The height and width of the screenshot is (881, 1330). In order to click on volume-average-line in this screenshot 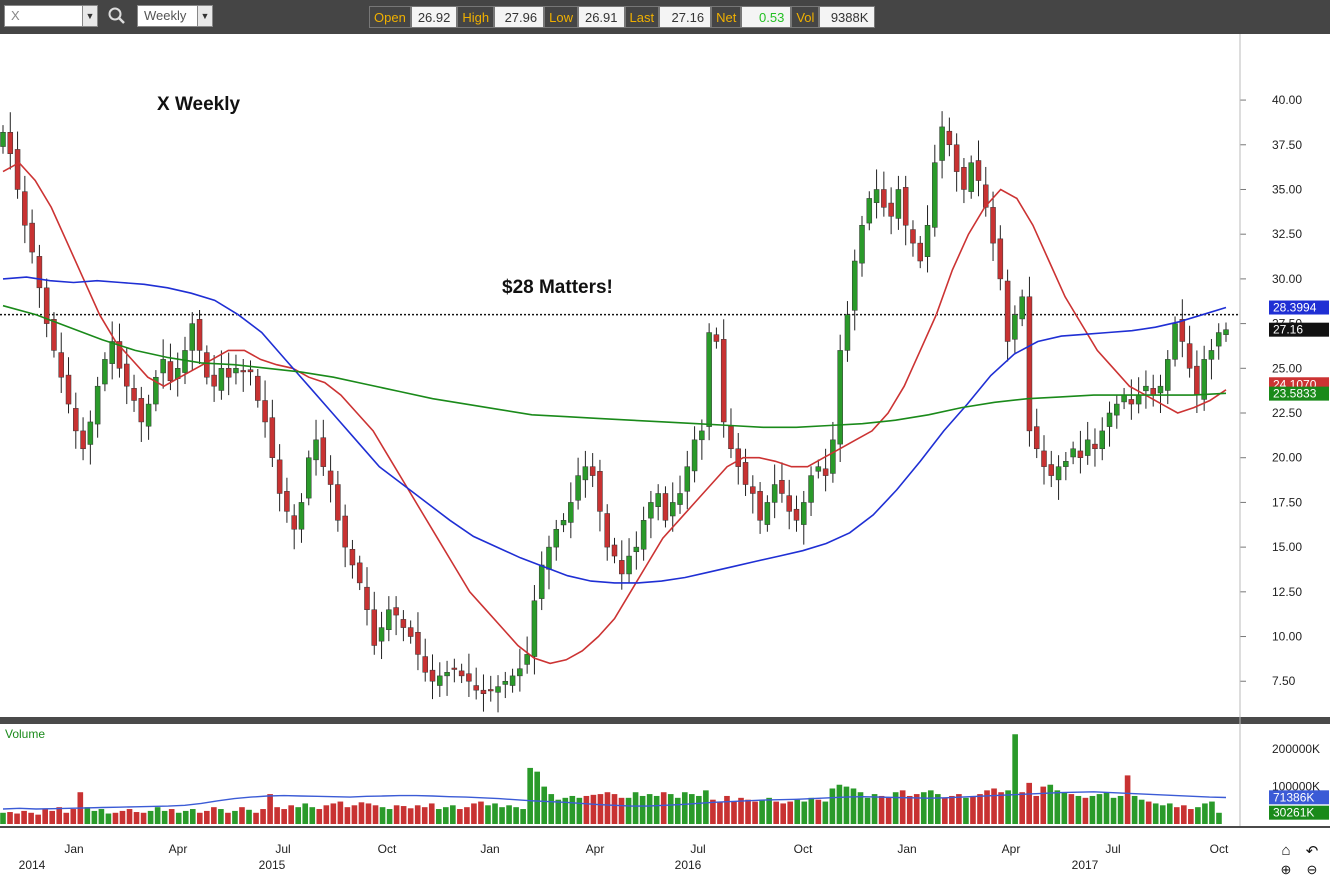, I will do `click(614, 800)`.